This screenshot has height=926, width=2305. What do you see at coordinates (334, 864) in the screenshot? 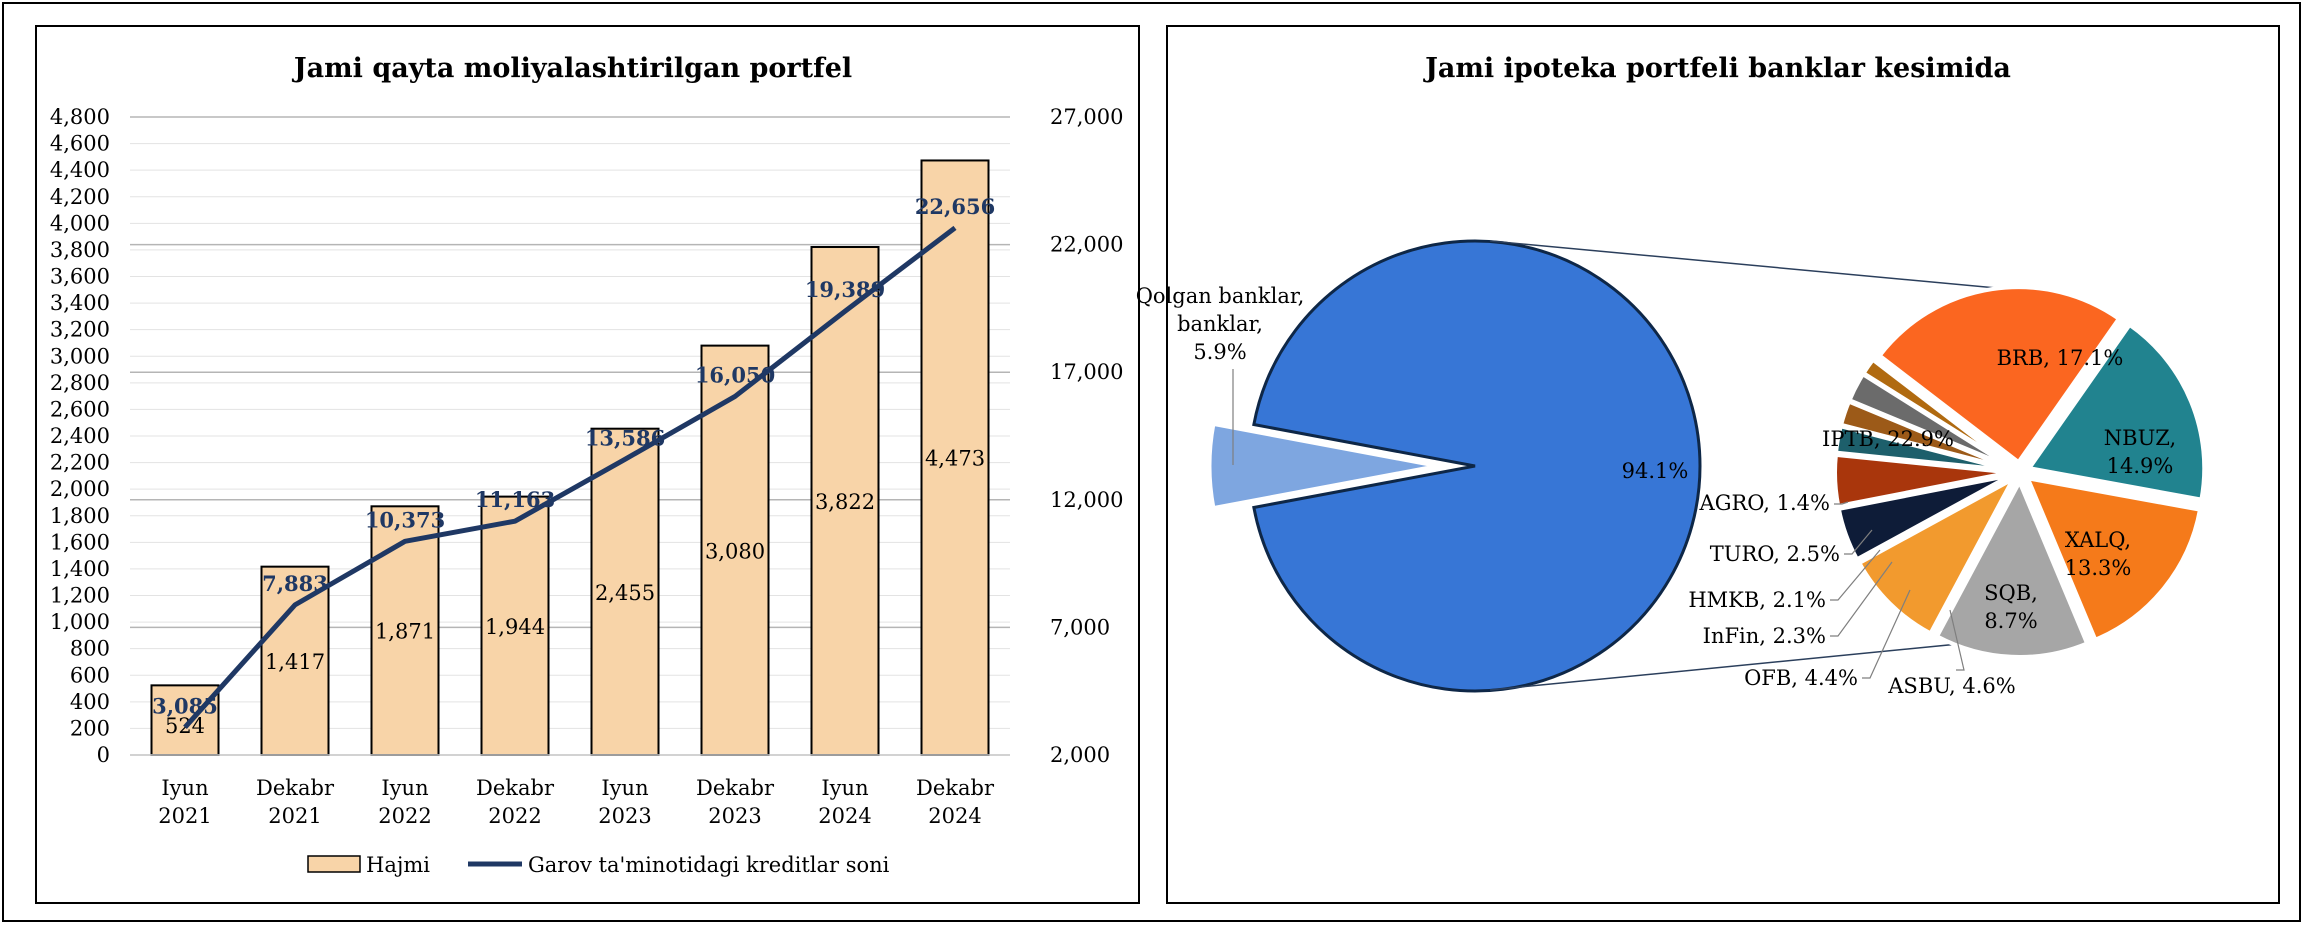
I see `legend-swatch-bar` at bounding box center [334, 864].